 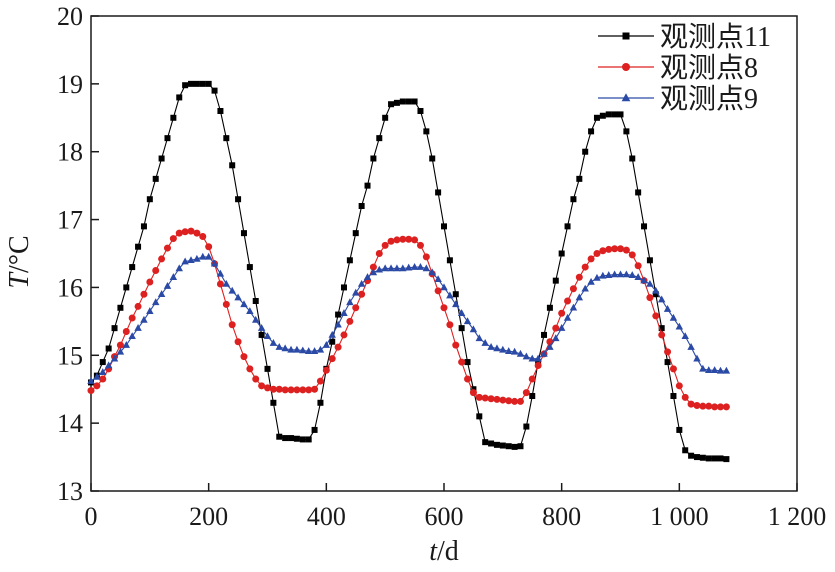 What do you see at coordinates (70, 84) in the screenshot?
I see `y-tick-label: 19` at bounding box center [70, 84].